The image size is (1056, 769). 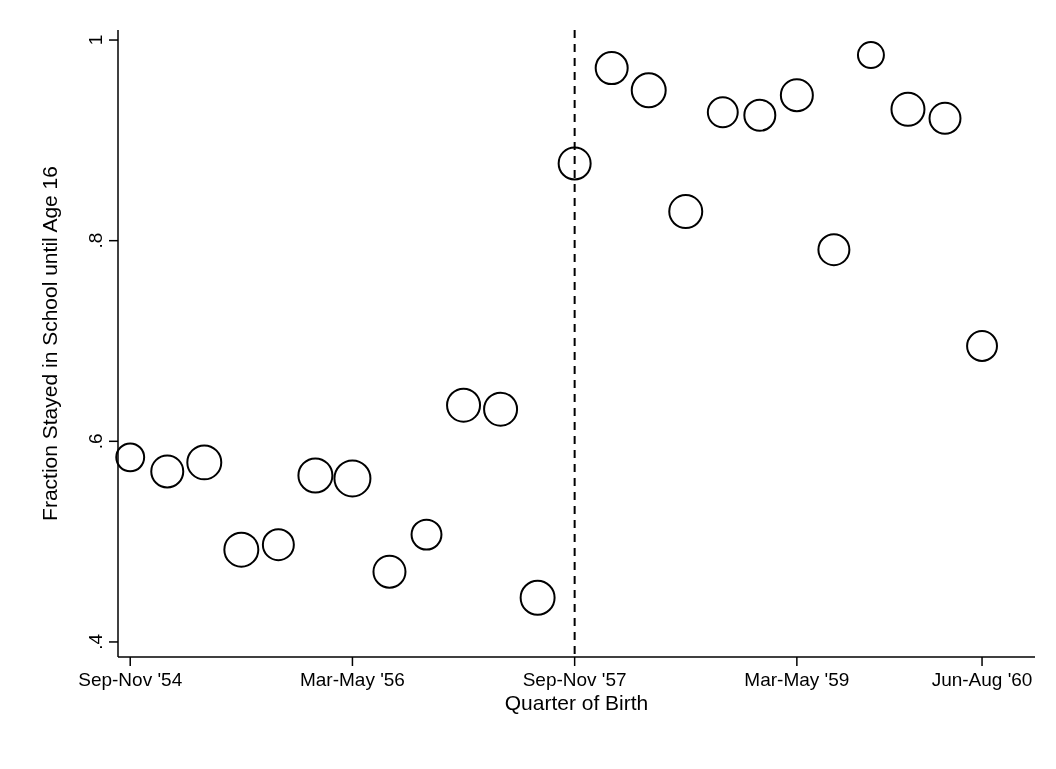 I want to click on x-tick-label: Mar-May '59, so click(x=797, y=679).